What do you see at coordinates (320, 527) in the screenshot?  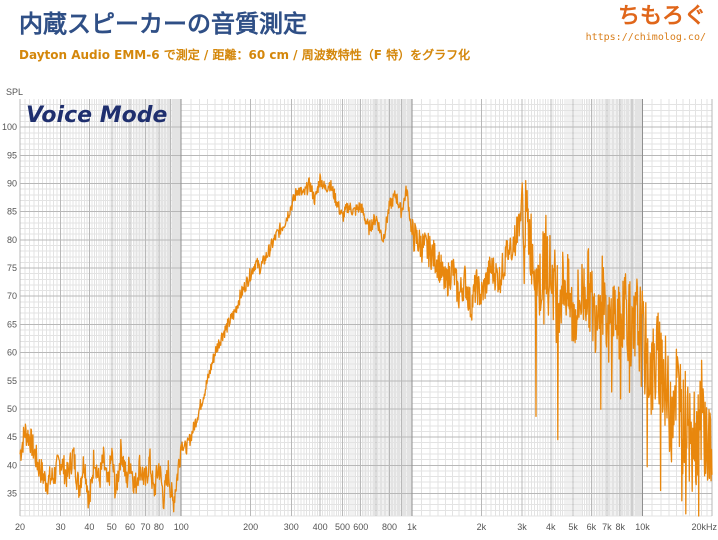 I see `x-tick-label: 400` at bounding box center [320, 527].